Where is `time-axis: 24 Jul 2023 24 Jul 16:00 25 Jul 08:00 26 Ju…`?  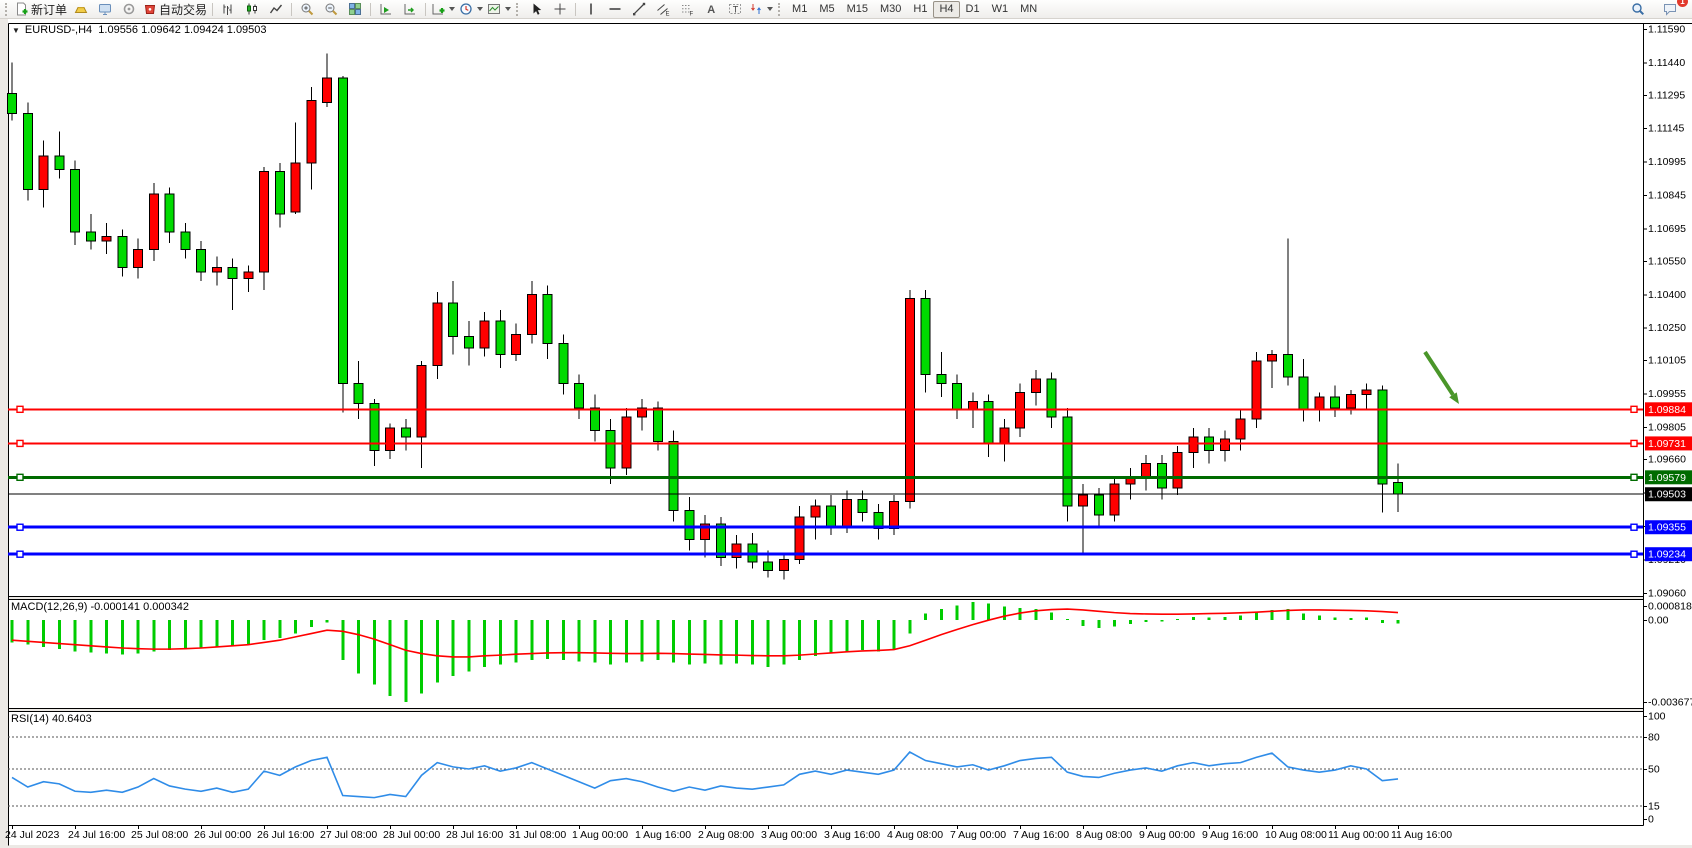
time-axis: 24 Jul 2023 24 Jul 16:00 25 Jul 08:00 26 Ju… is located at coordinates (728, 833).